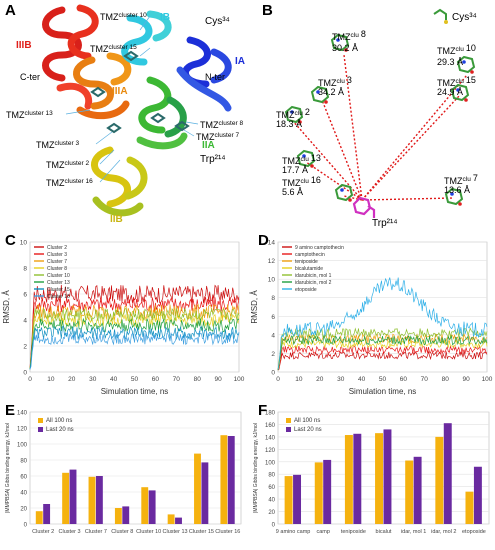 Image resolution: width=495 pixels, height=550 pixels. Describe the element at coordinates (10, 410) in the screenshot. I see `panel-label-e: E` at that location.